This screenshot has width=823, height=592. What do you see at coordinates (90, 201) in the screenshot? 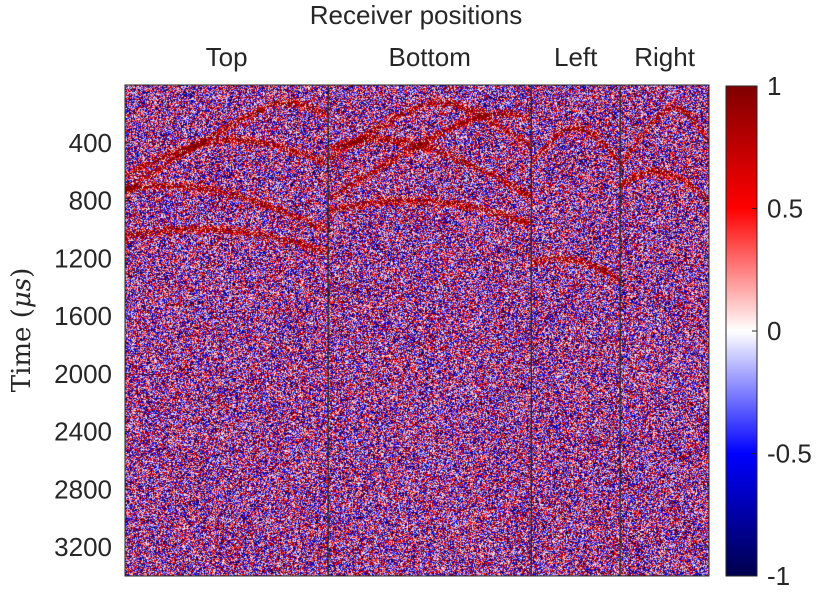
I see `y-tick-label: 800` at bounding box center [90, 201].